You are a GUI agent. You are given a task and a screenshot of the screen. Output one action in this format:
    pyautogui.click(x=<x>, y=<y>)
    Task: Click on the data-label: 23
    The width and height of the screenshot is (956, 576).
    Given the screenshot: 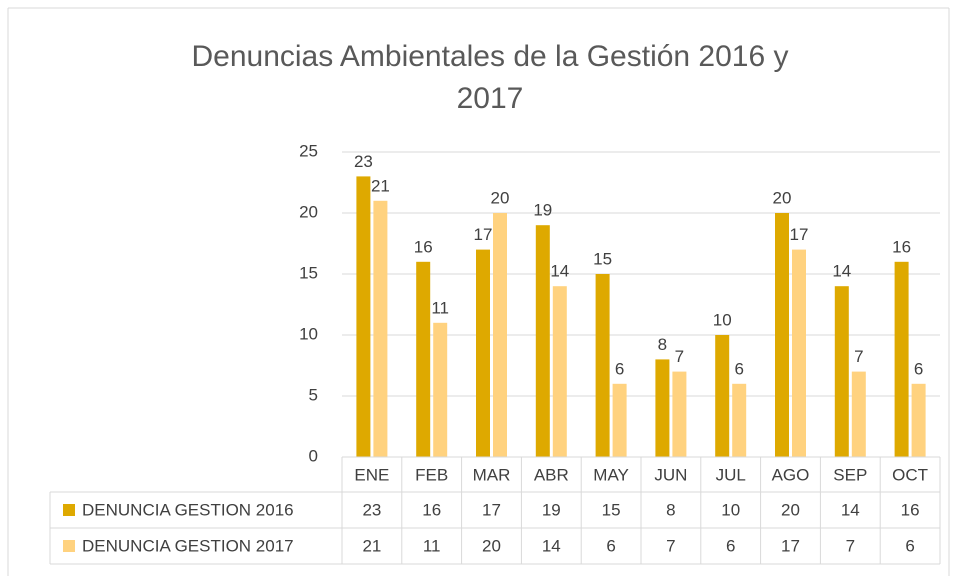 What is the action you would take?
    pyautogui.click(x=363, y=161)
    